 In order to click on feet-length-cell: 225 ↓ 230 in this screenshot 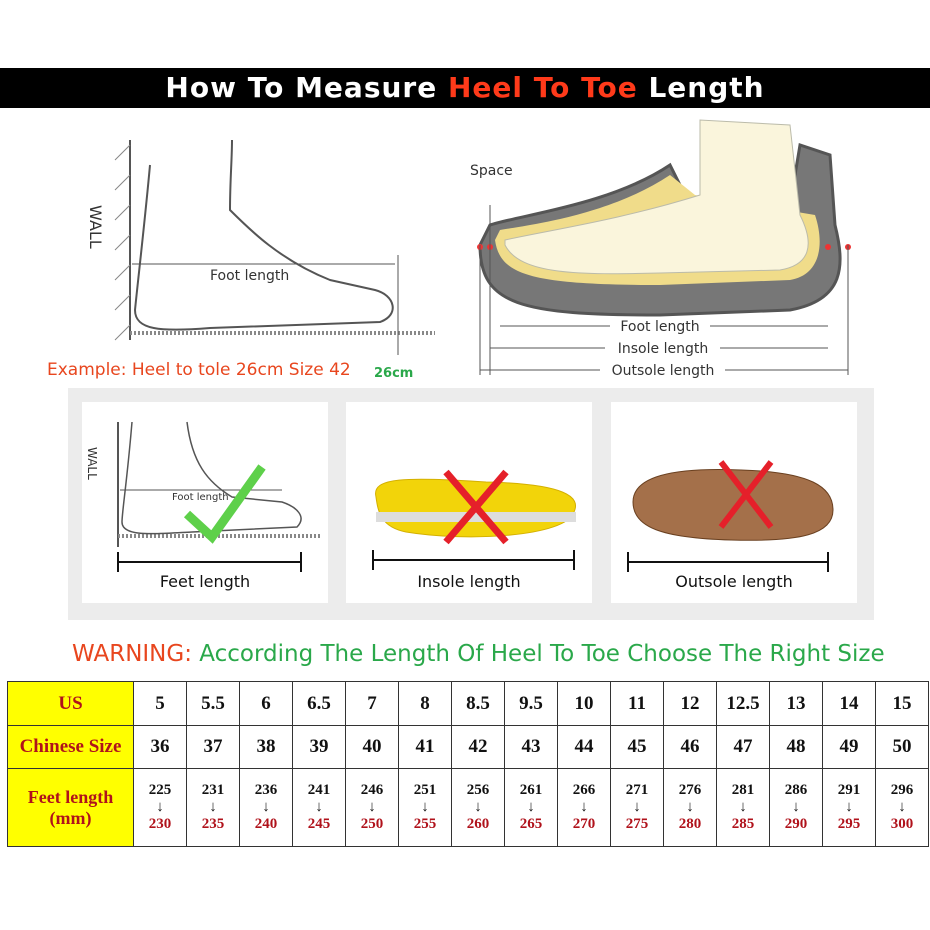, I will do `click(160, 807)`.